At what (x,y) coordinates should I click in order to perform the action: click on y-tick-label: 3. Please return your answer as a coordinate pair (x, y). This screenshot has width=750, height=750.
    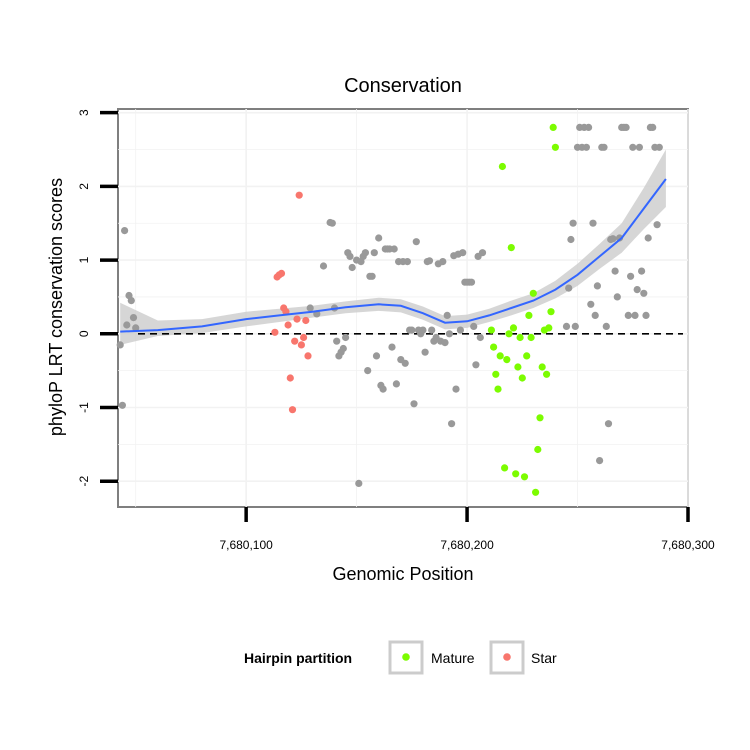
    Looking at the image, I should click on (84, 112).